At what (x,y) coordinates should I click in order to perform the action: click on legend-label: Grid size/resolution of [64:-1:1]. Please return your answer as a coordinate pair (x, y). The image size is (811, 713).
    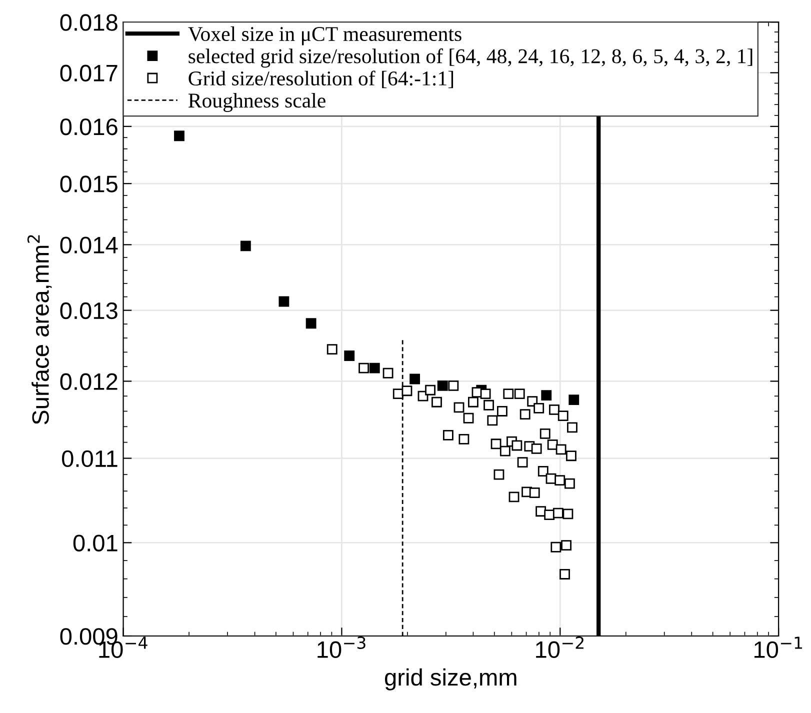
    Looking at the image, I should click on (321, 79).